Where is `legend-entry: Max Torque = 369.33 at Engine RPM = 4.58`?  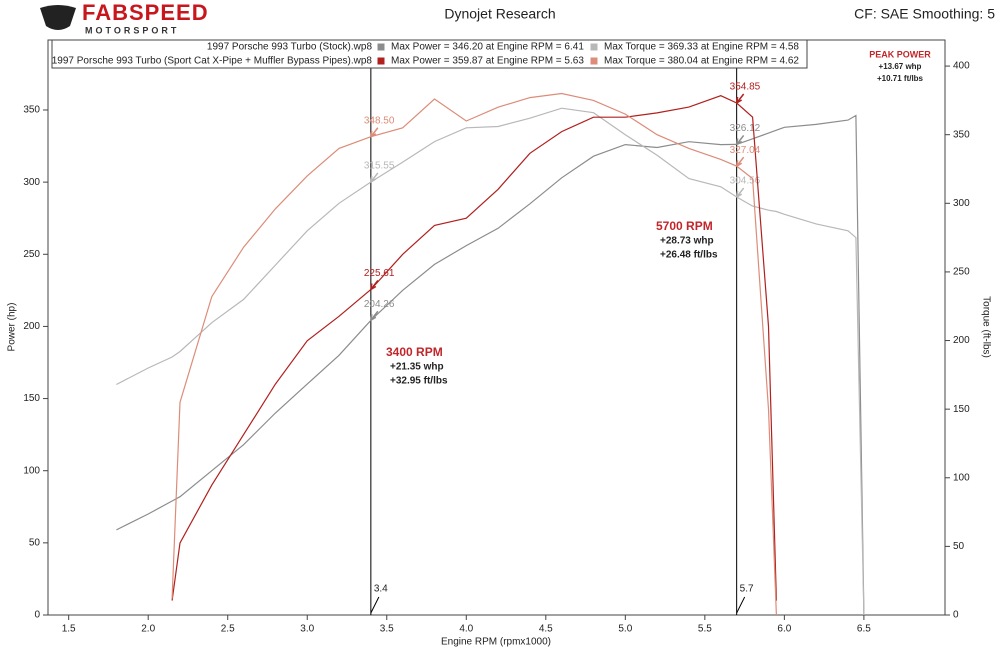
legend-entry: Max Torque = 369.33 at Engine RPM = 4.58 is located at coordinates (701, 47).